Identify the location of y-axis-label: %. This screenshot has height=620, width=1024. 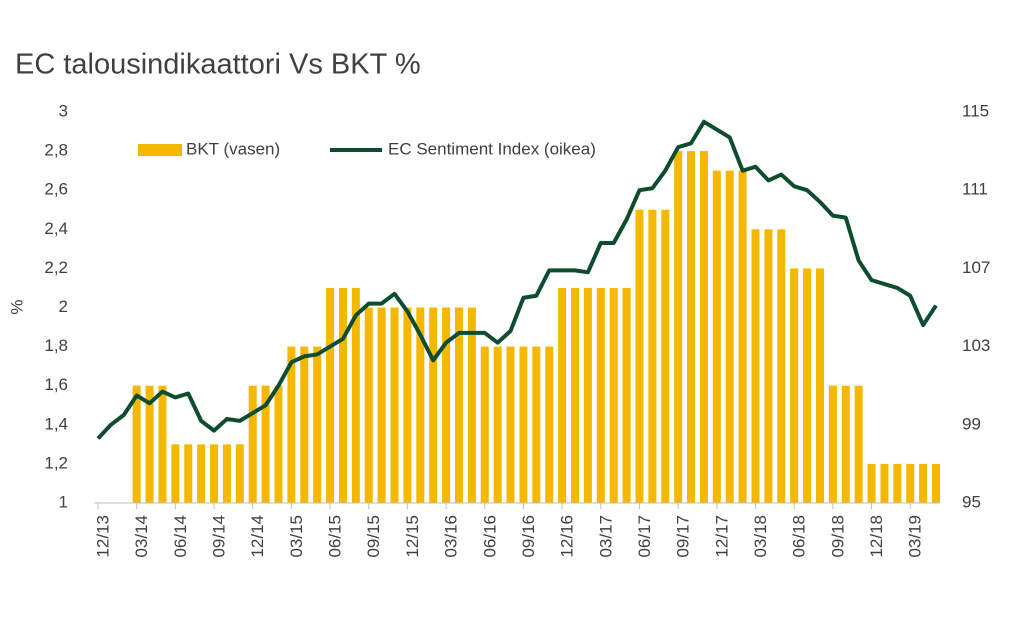
(16, 306).